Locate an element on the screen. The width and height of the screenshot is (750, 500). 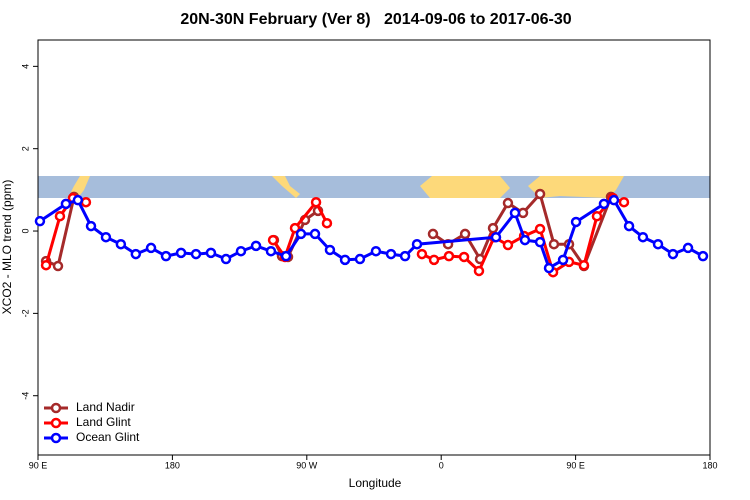
legend-label: Land Glint is located at coordinates (103, 422).